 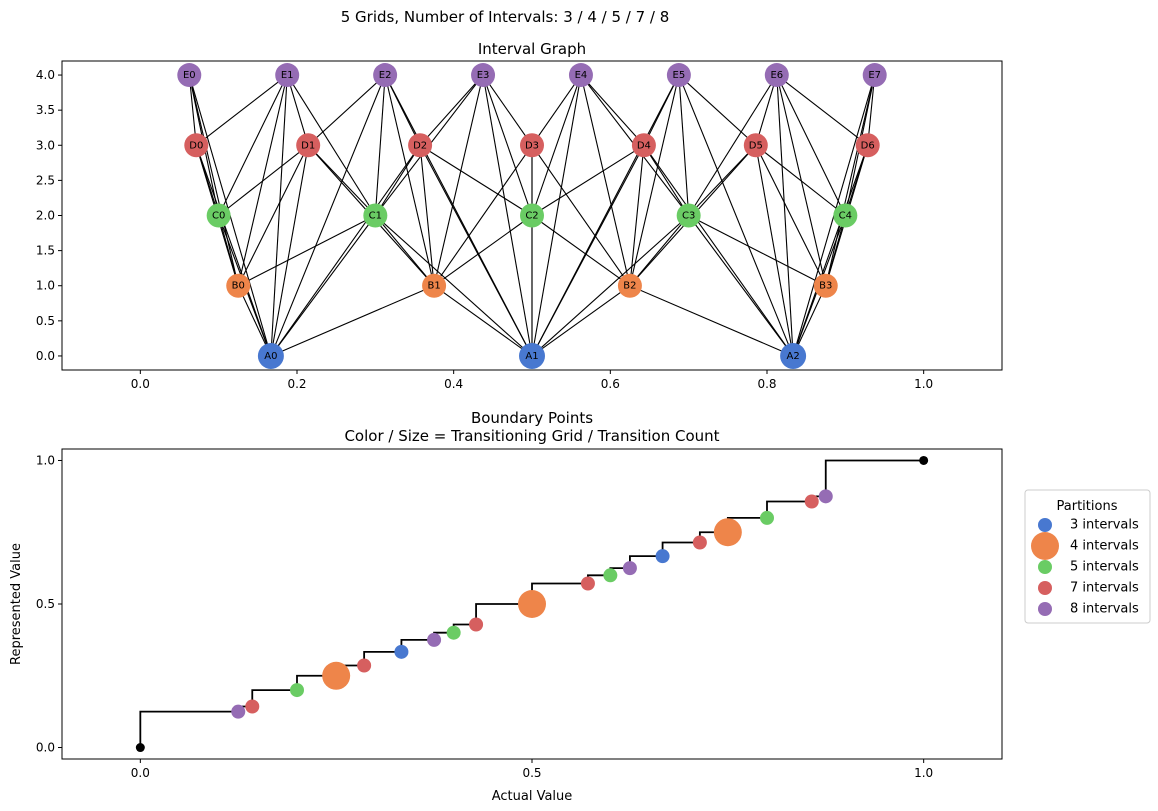 I want to click on graph-node-label: E4, so click(x=581, y=75).